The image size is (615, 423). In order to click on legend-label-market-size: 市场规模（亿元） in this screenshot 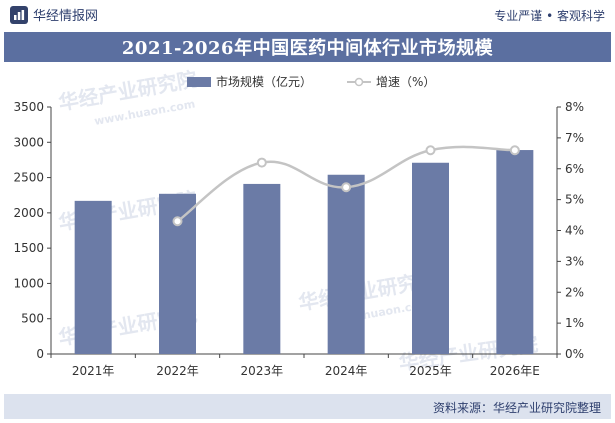, I will do `click(264, 81)`.